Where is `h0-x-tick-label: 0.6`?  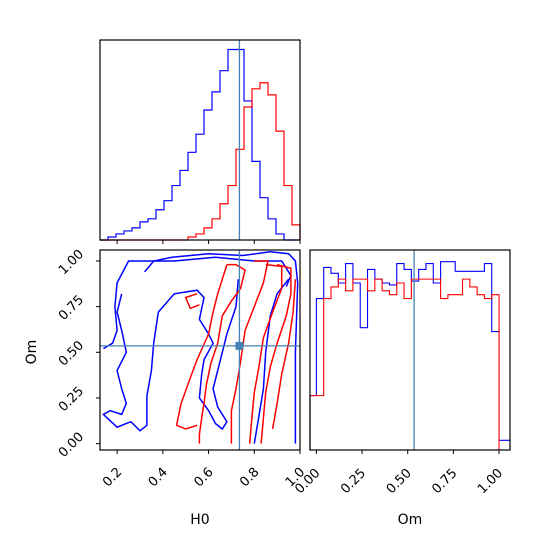 h0-x-tick-label: 0.6 is located at coordinates (203, 477).